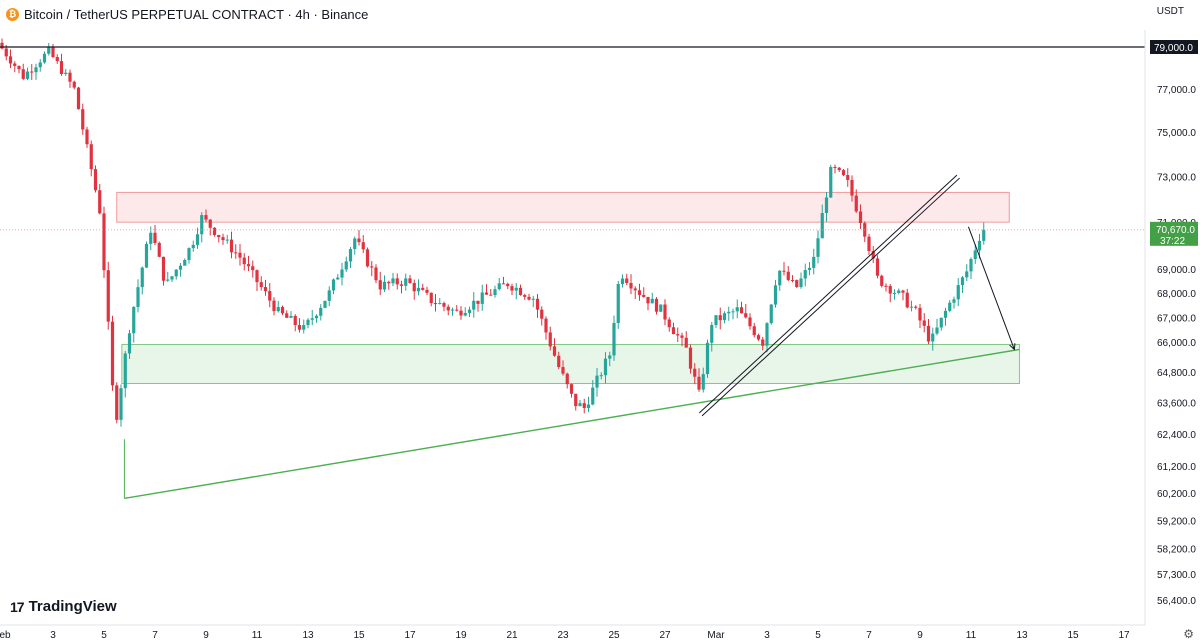  Describe the element at coordinates (1172, 241) in the screenshot. I see `bar-countdown-label: 37:22` at that location.